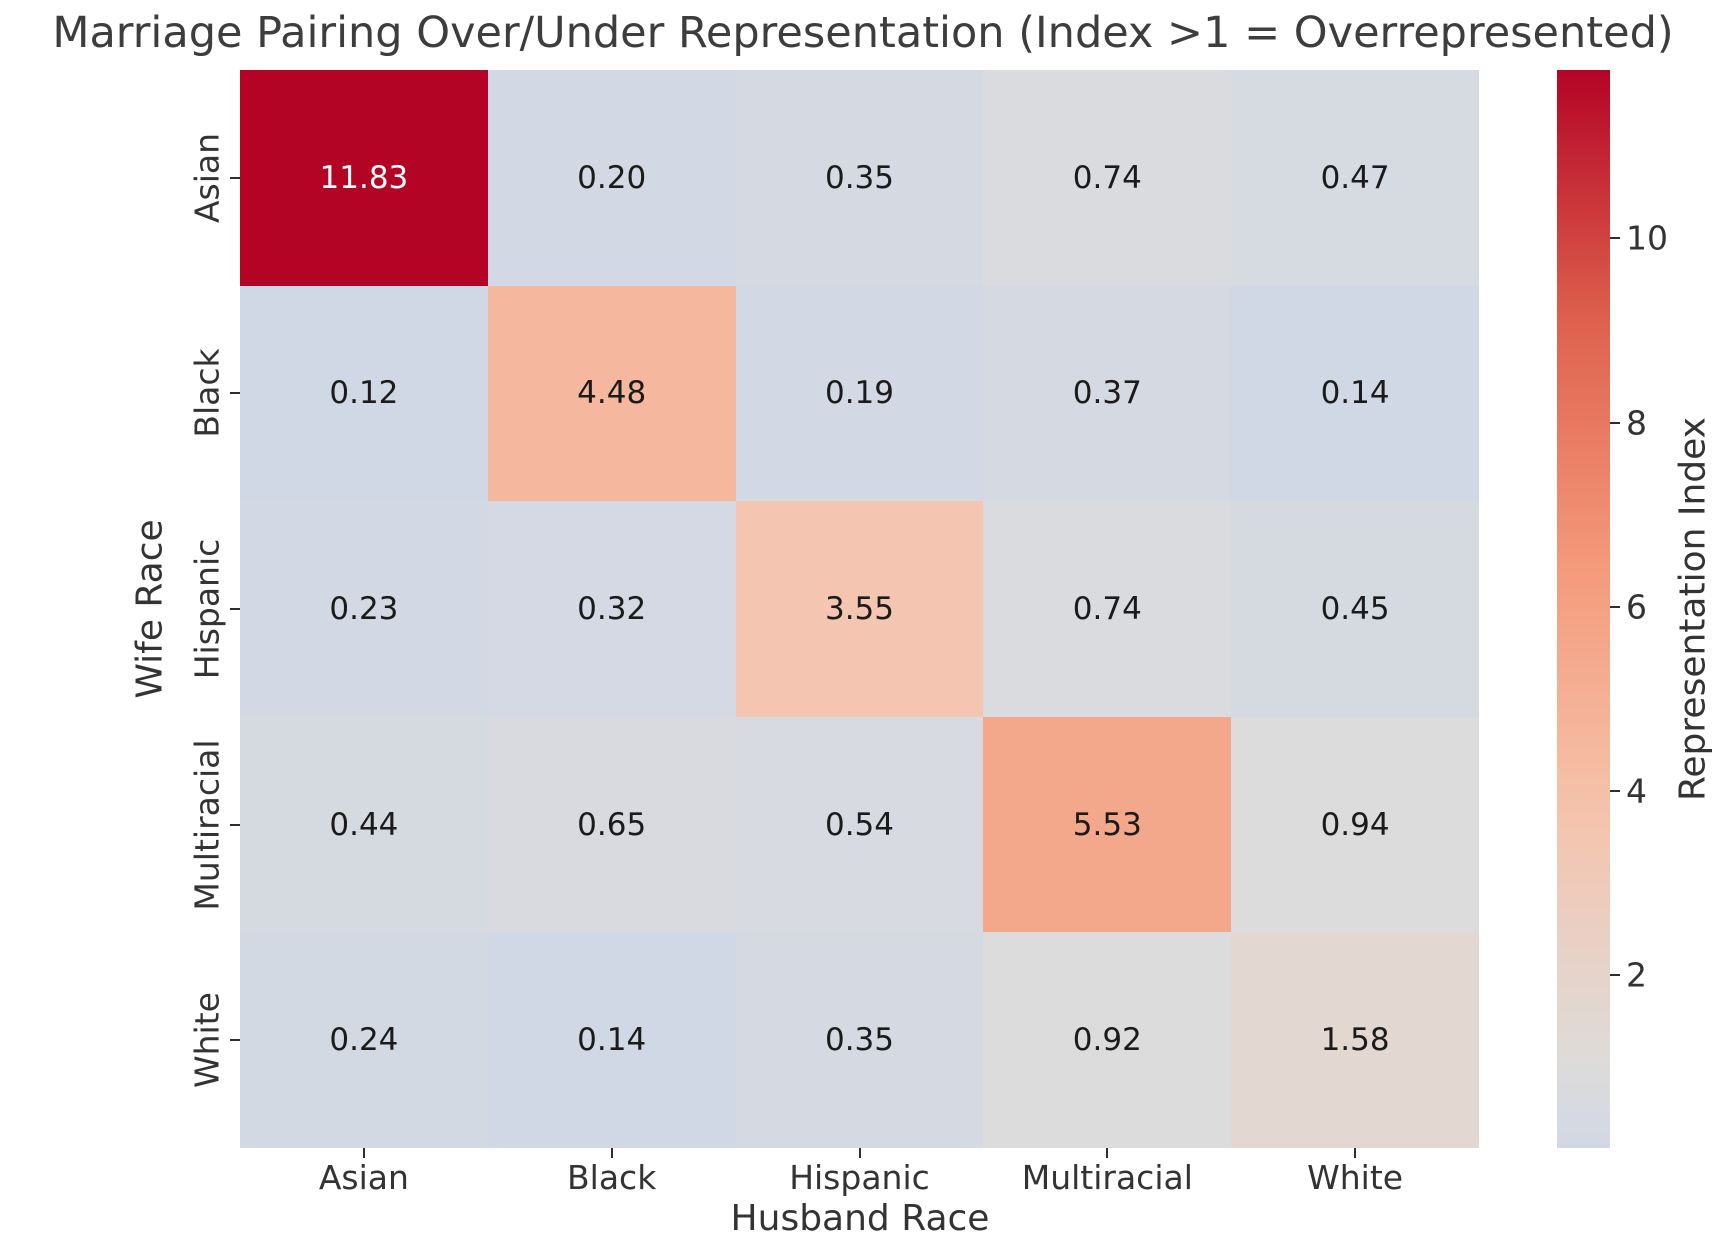 The height and width of the screenshot is (1255, 1726). I want to click on heatmap-cell-asian-black: 0.20, so click(611, 178).